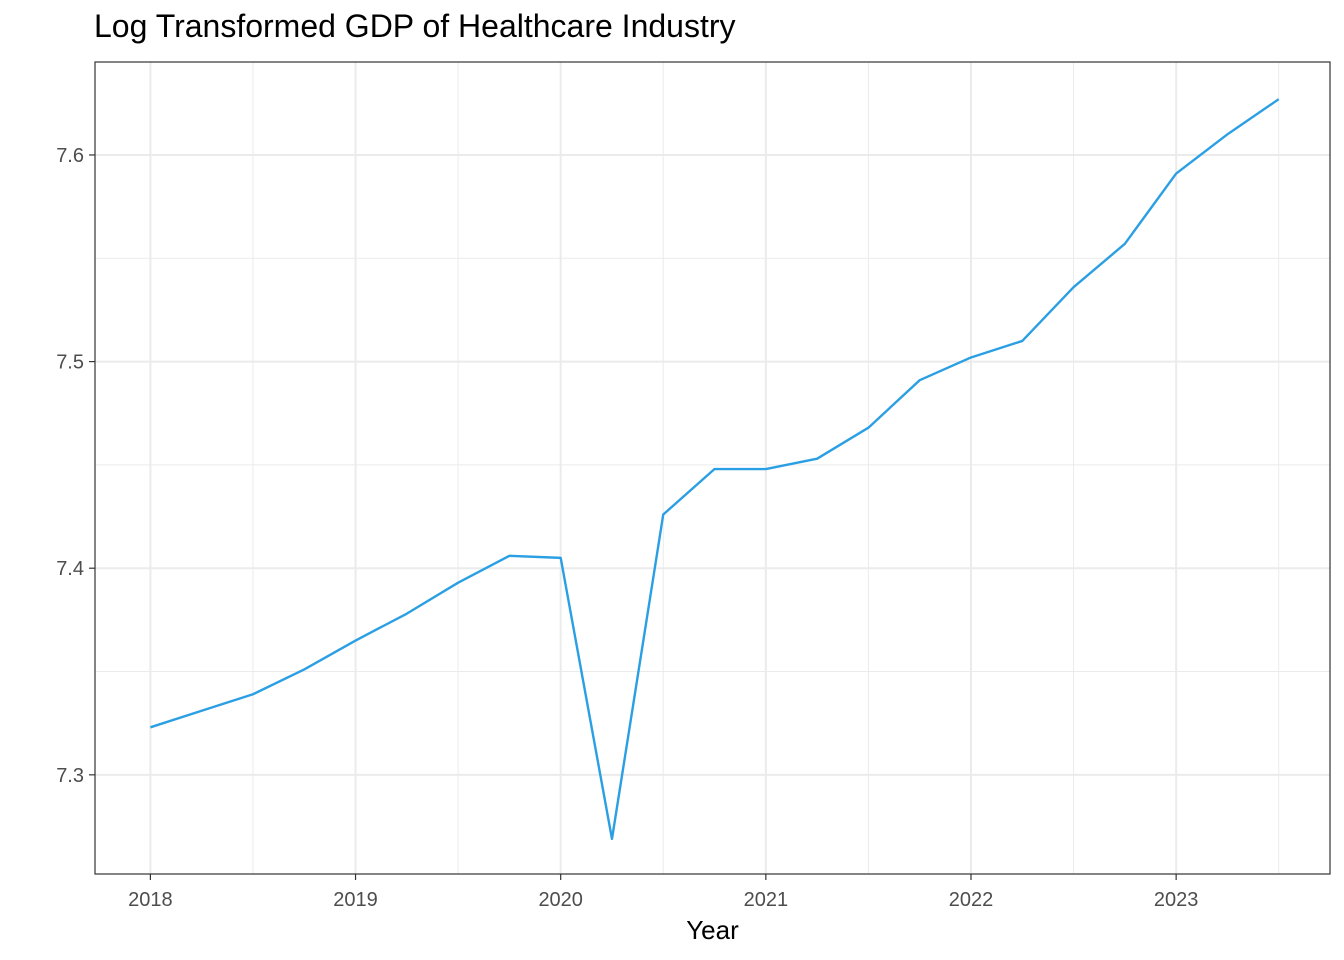 The image size is (1344, 960). What do you see at coordinates (712, 930) in the screenshot?
I see `x-axis-title: Year` at bounding box center [712, 930].